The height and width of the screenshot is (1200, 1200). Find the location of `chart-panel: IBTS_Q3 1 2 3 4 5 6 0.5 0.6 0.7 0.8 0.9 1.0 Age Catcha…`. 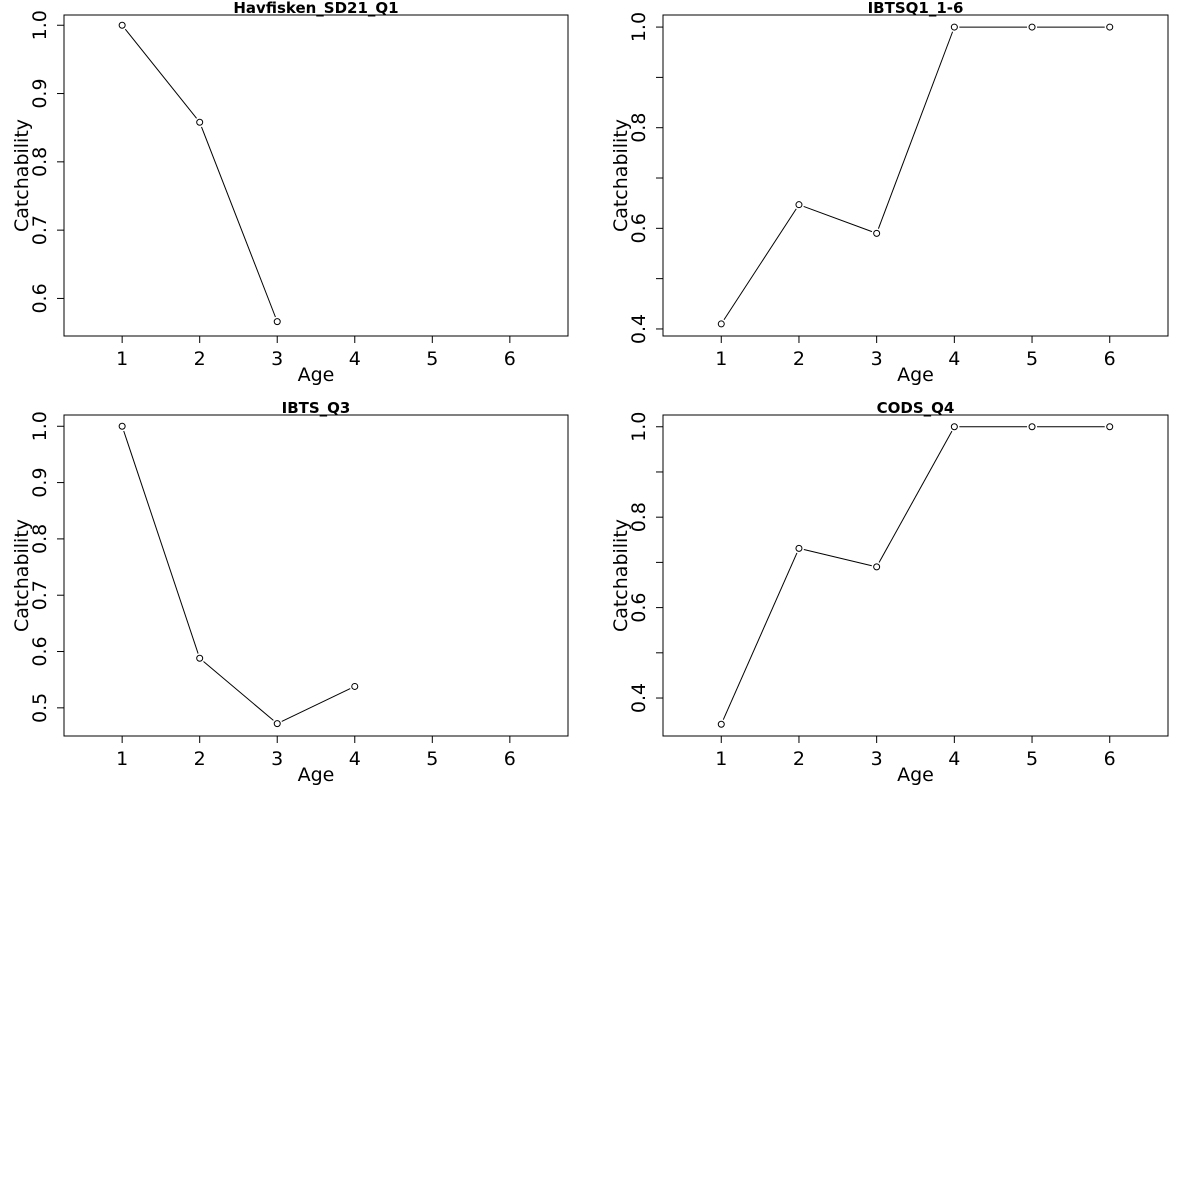

chart-panel: IBTS_Q3 1 2 3 4 5 6 0.5 0.6 0.7 0.8 0.9 1.0 Age Catcha… is located at coordinates (290, 592).